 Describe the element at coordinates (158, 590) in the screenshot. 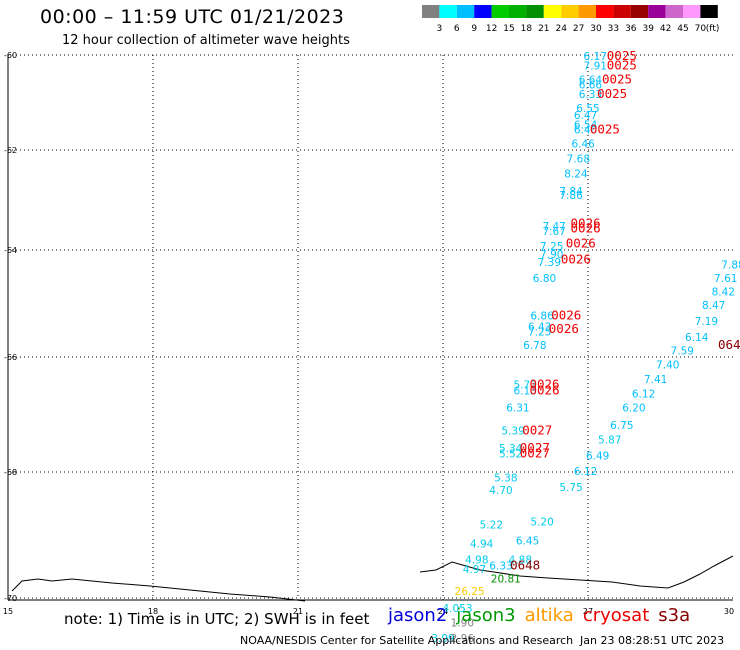

I see `coastline-path` at that location.